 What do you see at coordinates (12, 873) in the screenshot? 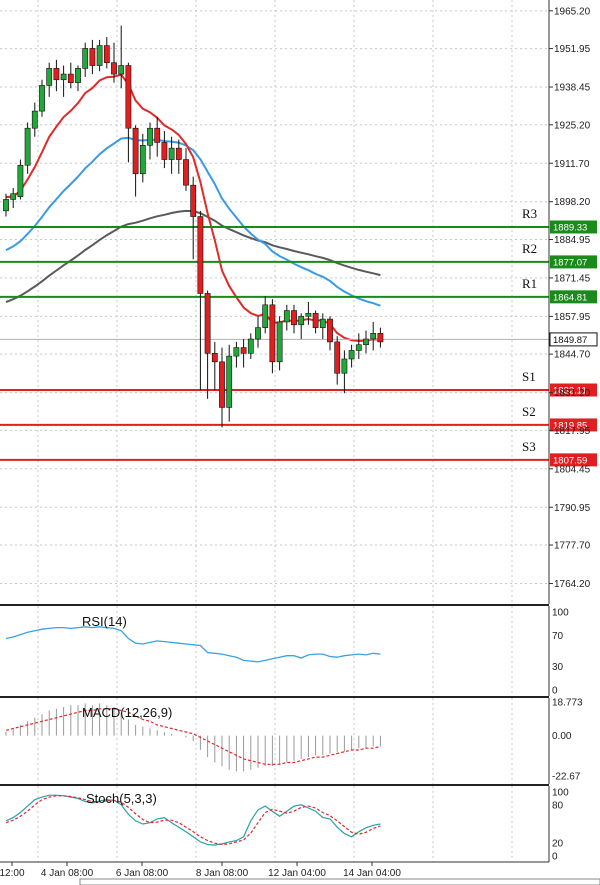
I see `time-tick-label: 12:00` at bounding box center [12, 873].